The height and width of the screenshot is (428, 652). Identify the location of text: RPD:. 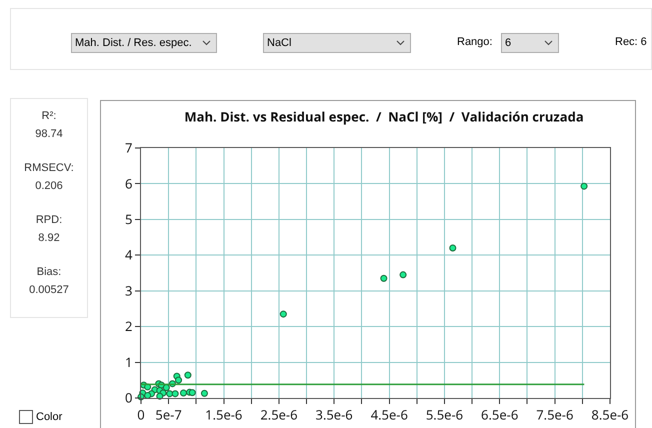
(49, 220).